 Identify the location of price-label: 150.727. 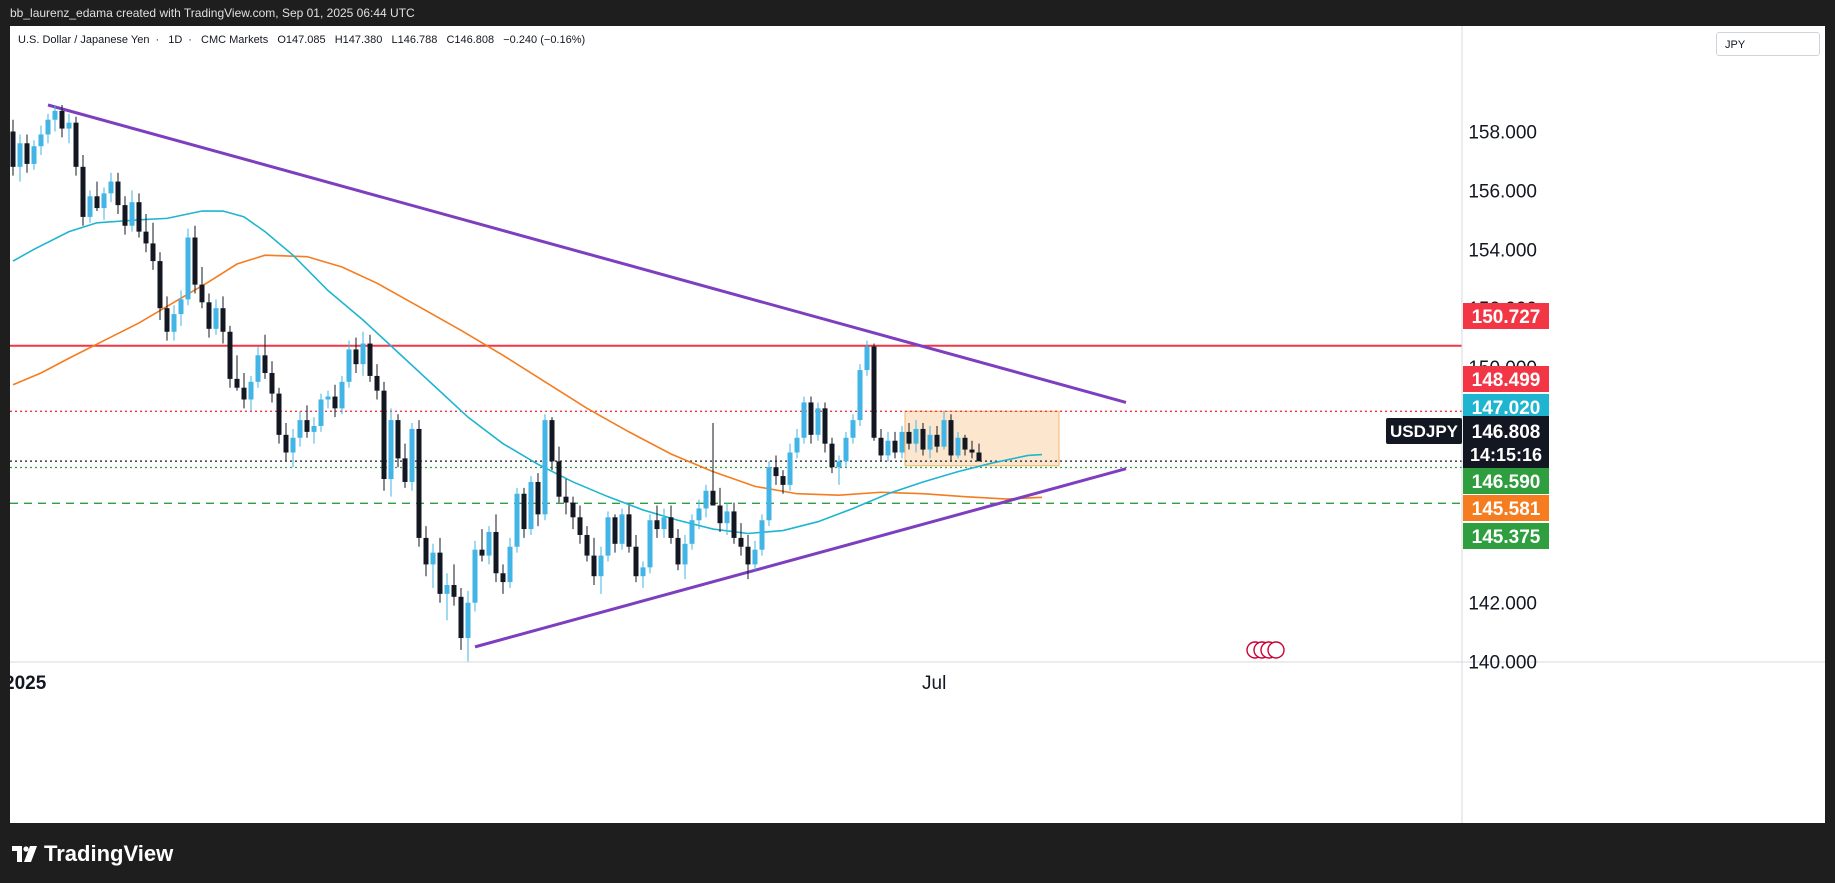
(1506, 317).